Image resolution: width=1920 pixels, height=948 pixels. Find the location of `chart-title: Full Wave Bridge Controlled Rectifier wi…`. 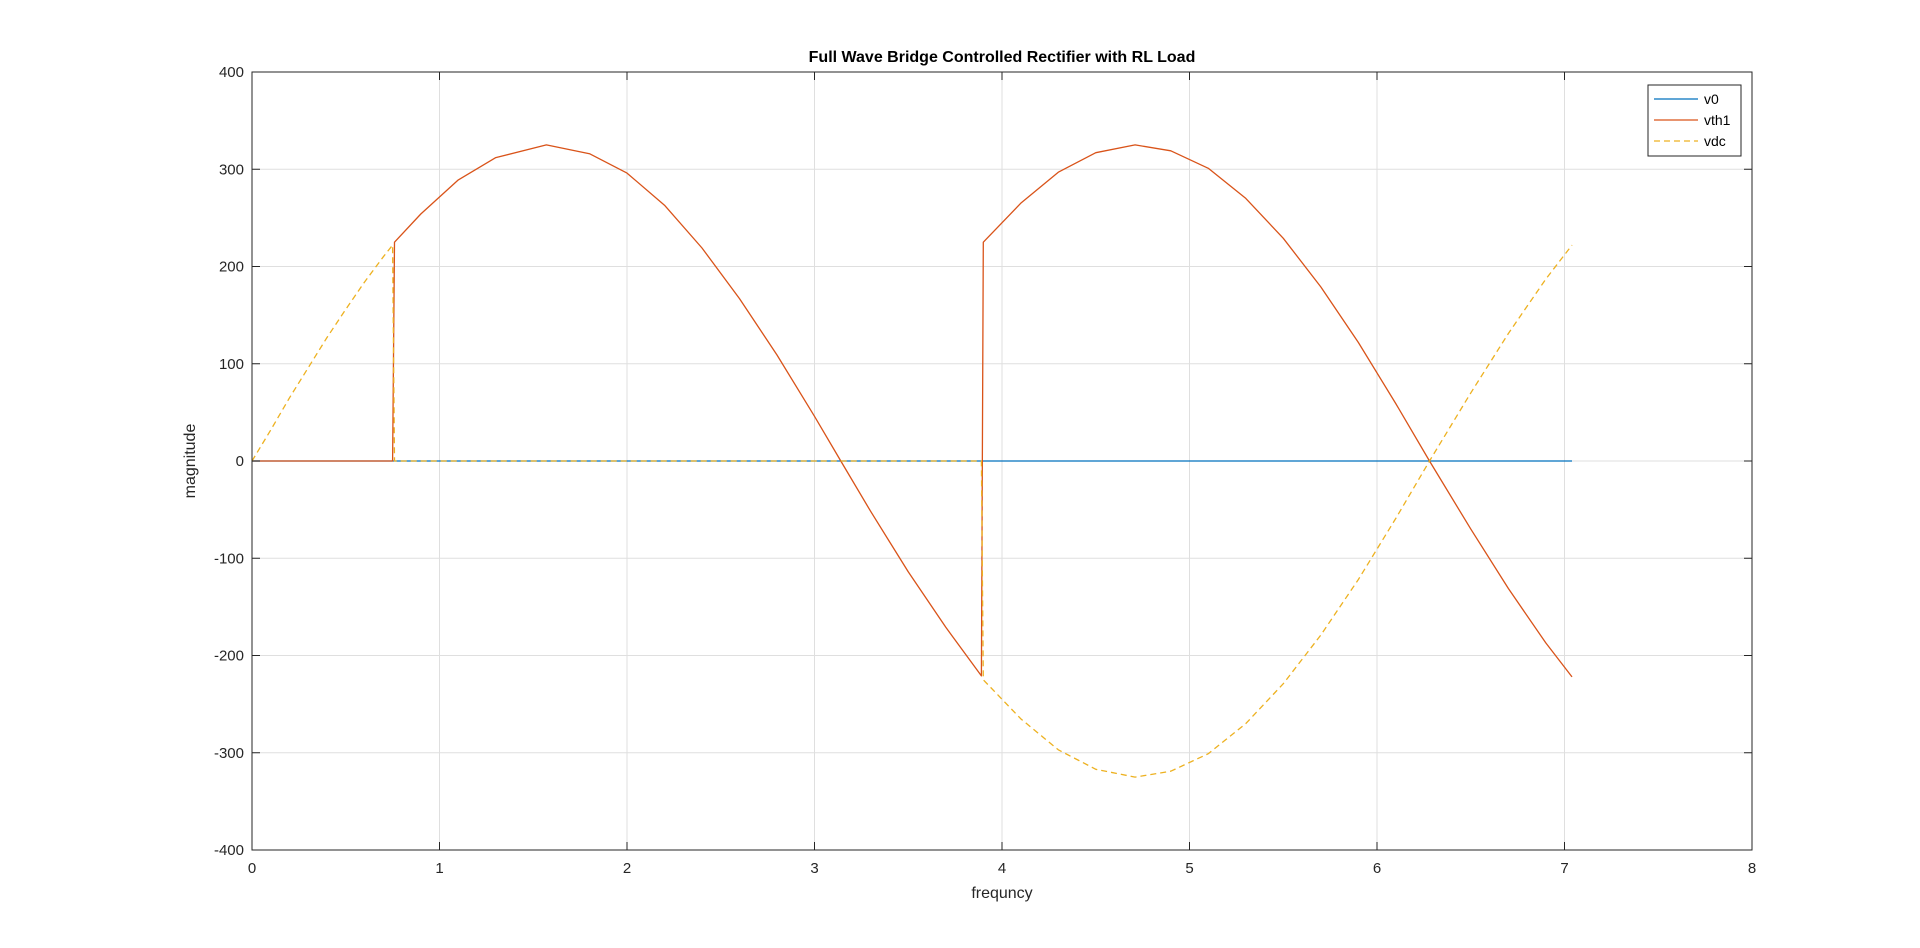

chart-title: Full Wave Bridge Controlled Rectifier wi… is located at coordinates (1002, 57).